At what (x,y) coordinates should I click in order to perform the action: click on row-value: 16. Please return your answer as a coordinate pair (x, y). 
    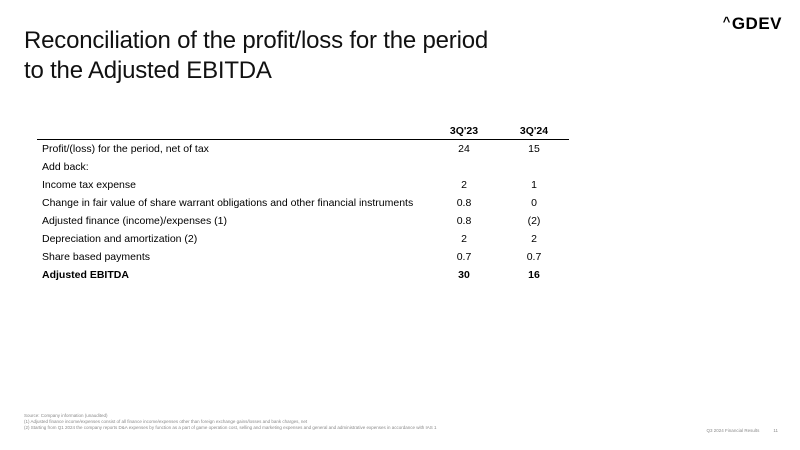
    Looking at the image, I should click on (534, 275).